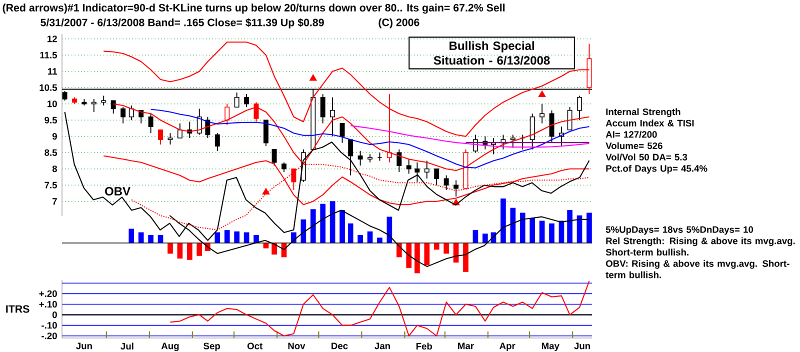 Image resolution: width=800 pixels, height=352 pixels. Describe the element at coordinates (53, 71) in the screenshot. I see `y-tick-label: 11` at that location.